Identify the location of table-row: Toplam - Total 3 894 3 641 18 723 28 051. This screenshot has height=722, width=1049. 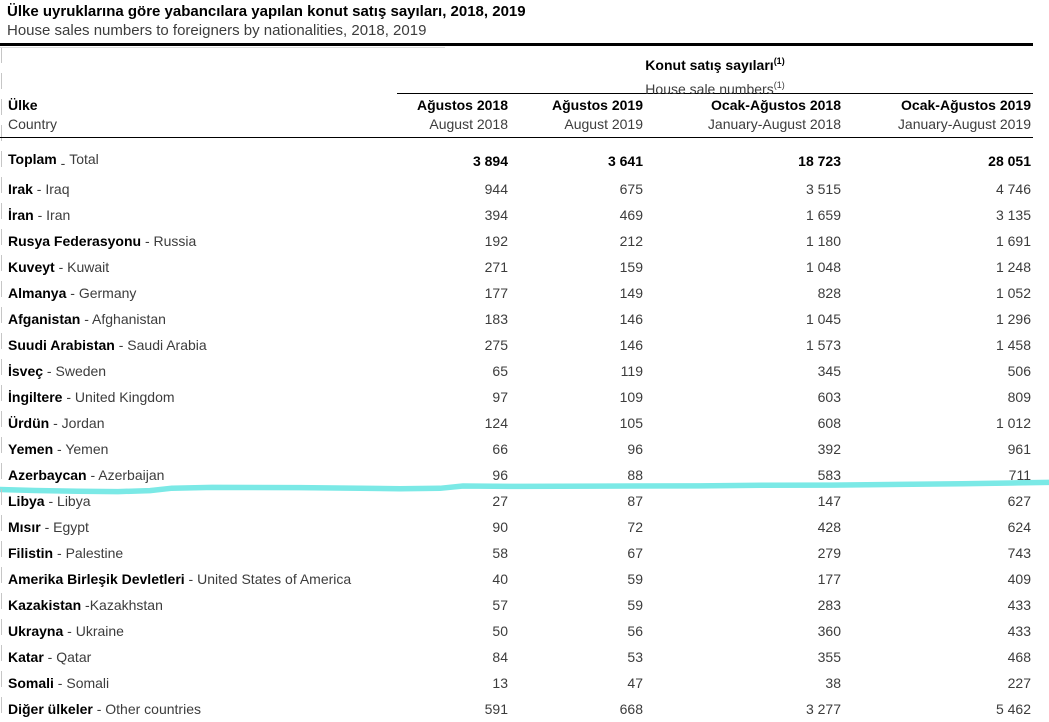
(516, 161).